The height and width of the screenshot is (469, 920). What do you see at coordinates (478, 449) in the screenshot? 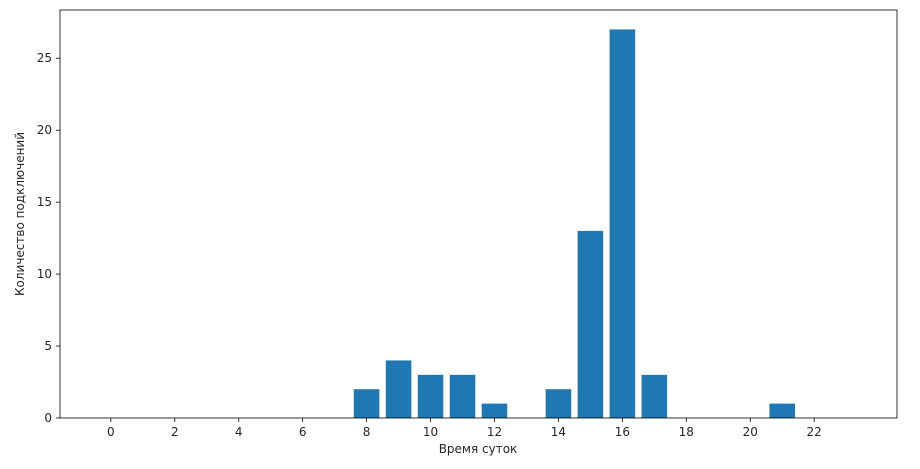
I see `x-axis-label: Время суток` at bounding box center [478, 449].